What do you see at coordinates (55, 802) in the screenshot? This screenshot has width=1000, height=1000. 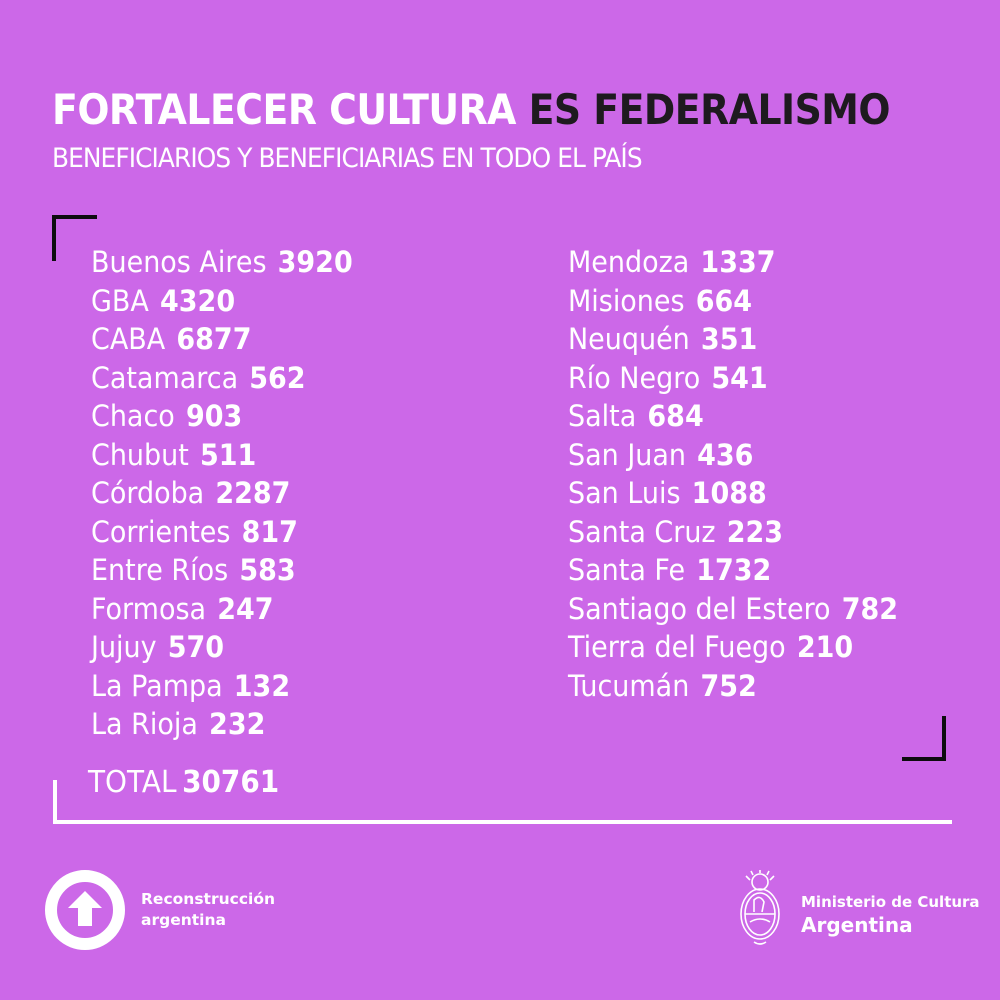 I see `bottom-bracket-vertical` at bounding box center [55, 802].